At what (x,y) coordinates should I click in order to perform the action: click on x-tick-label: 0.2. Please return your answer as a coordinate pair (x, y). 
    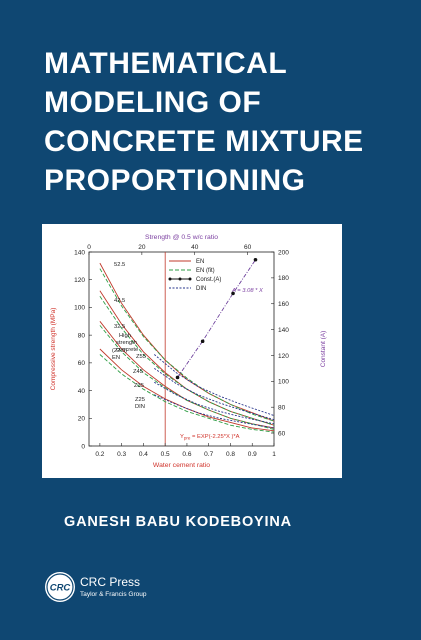
    Looking at the image, I should click on (99, 454).